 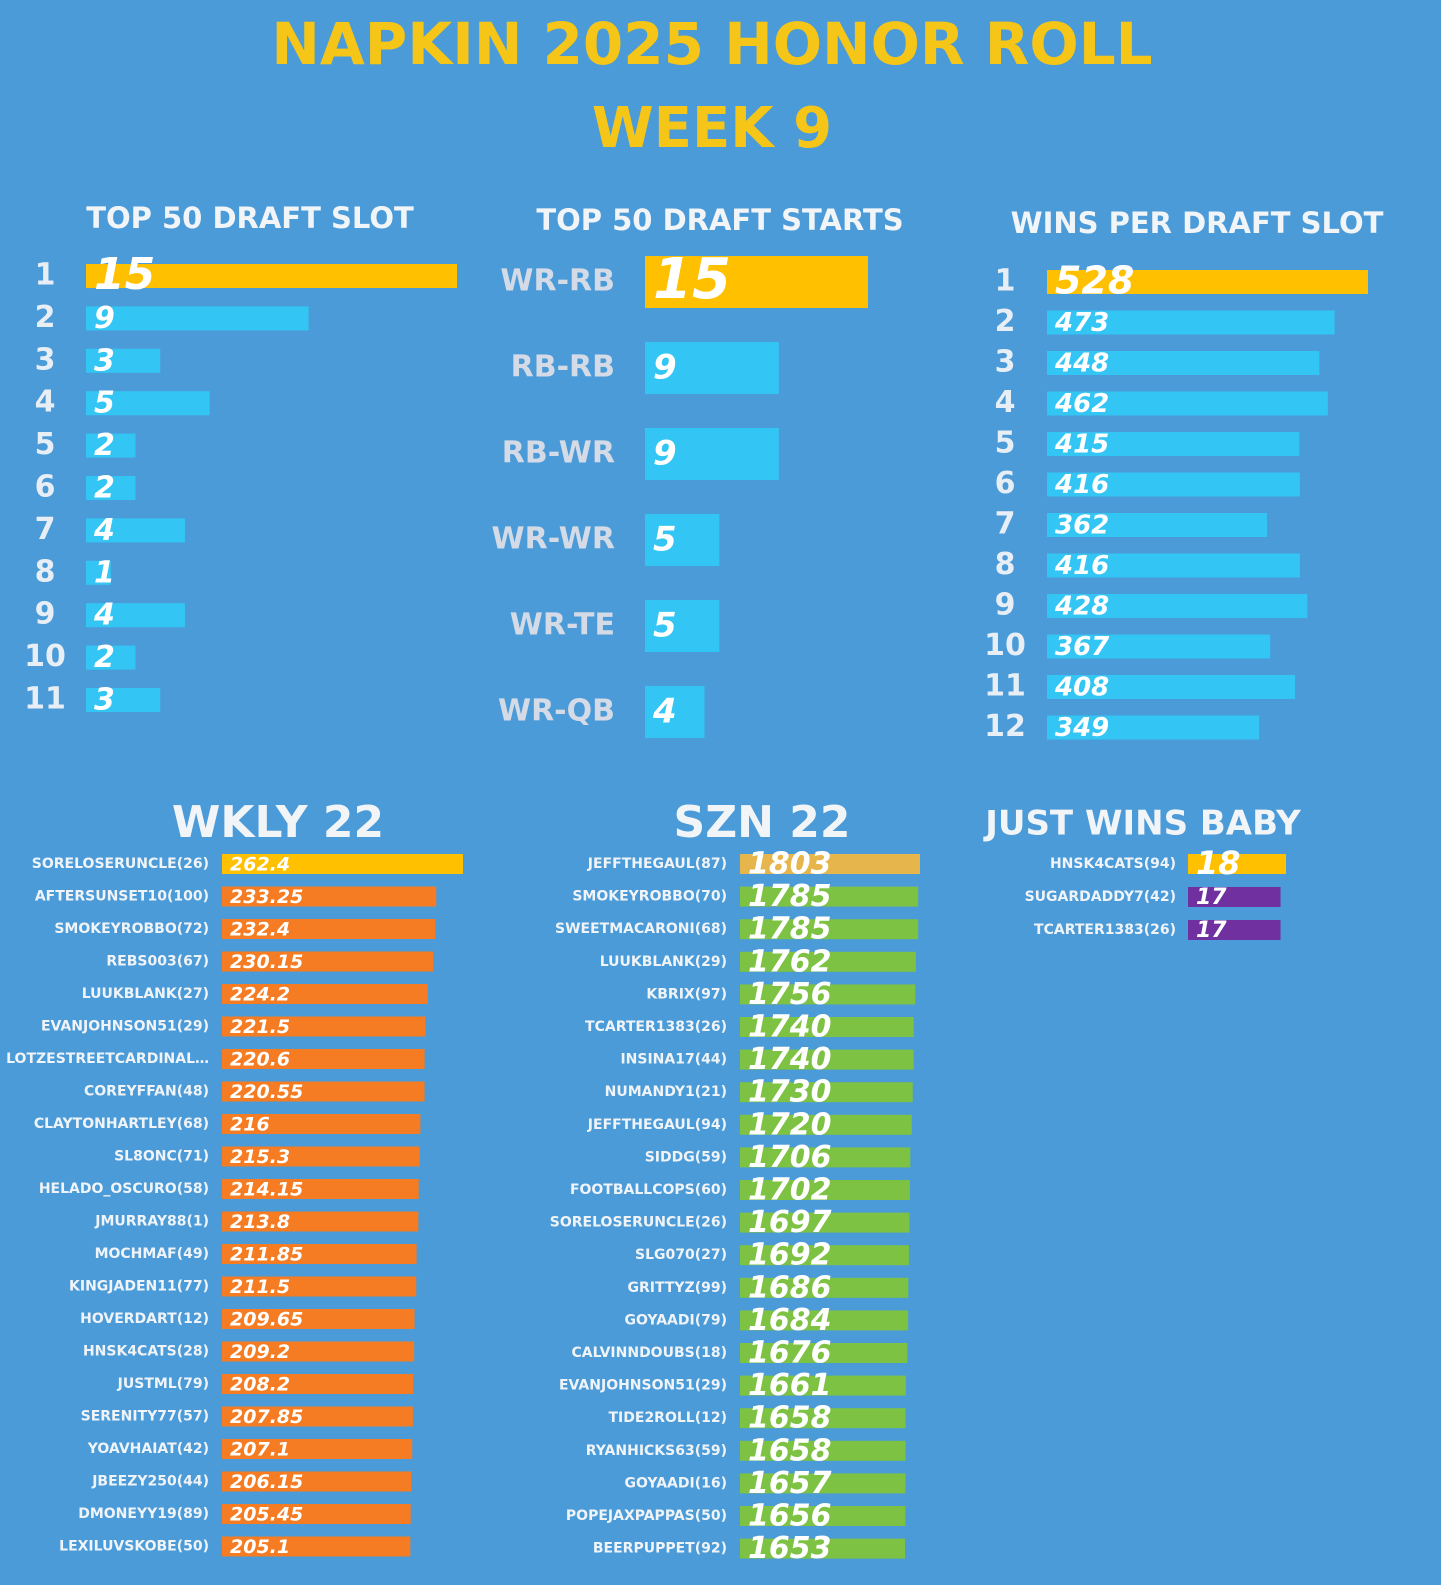 I want to click on value-label: 3, so click(x=104, y=700).